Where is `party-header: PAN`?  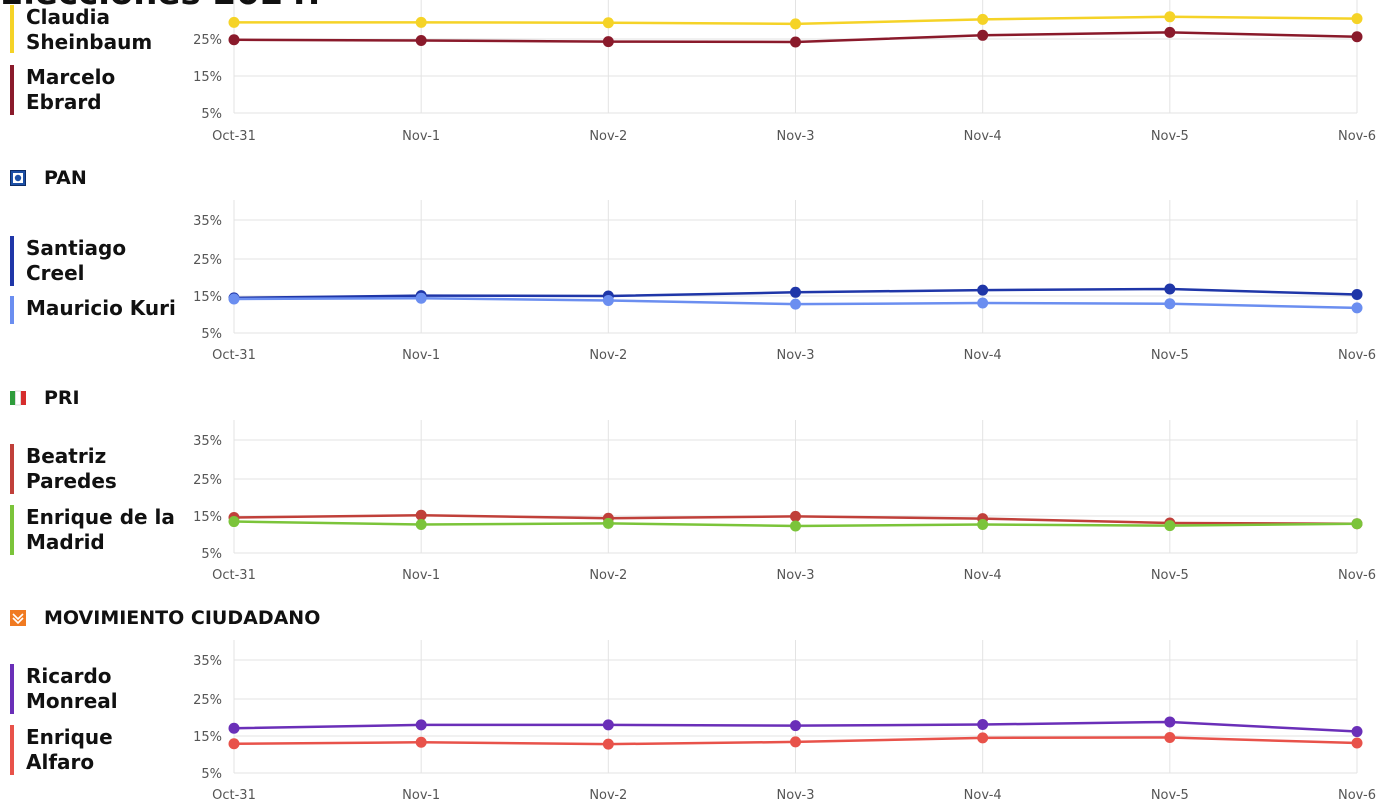
party-header: PAN is located at coordinates (48, 178).